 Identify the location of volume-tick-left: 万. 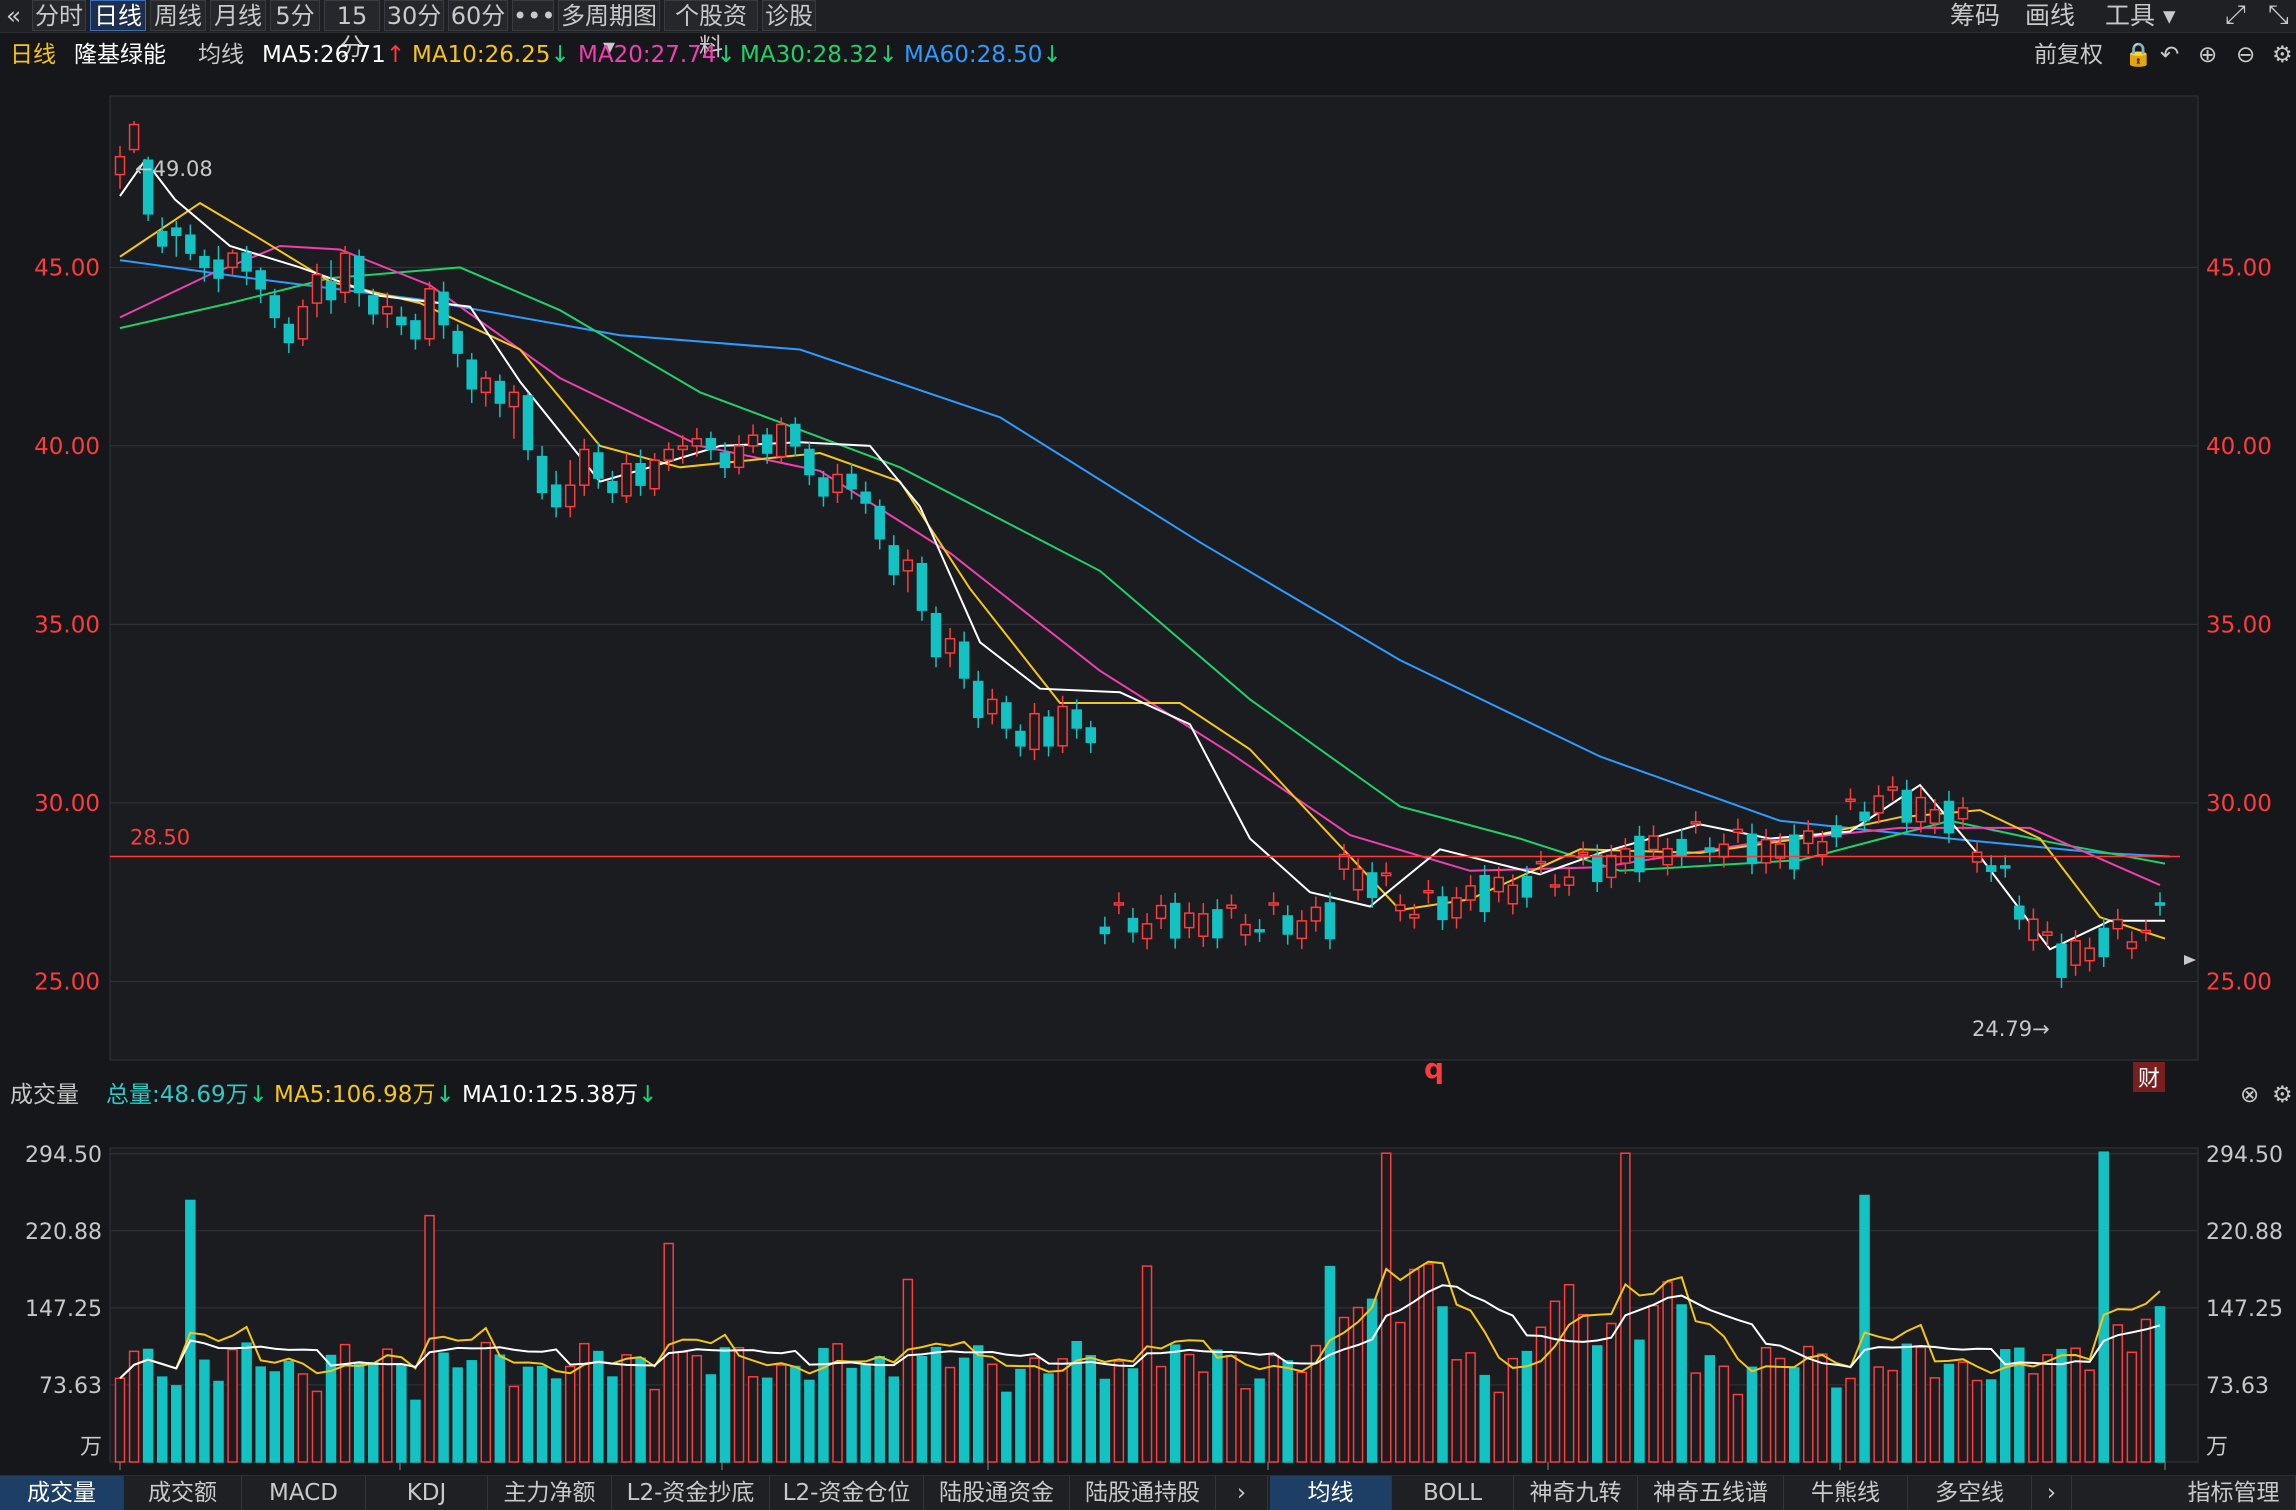
(91, 1447).